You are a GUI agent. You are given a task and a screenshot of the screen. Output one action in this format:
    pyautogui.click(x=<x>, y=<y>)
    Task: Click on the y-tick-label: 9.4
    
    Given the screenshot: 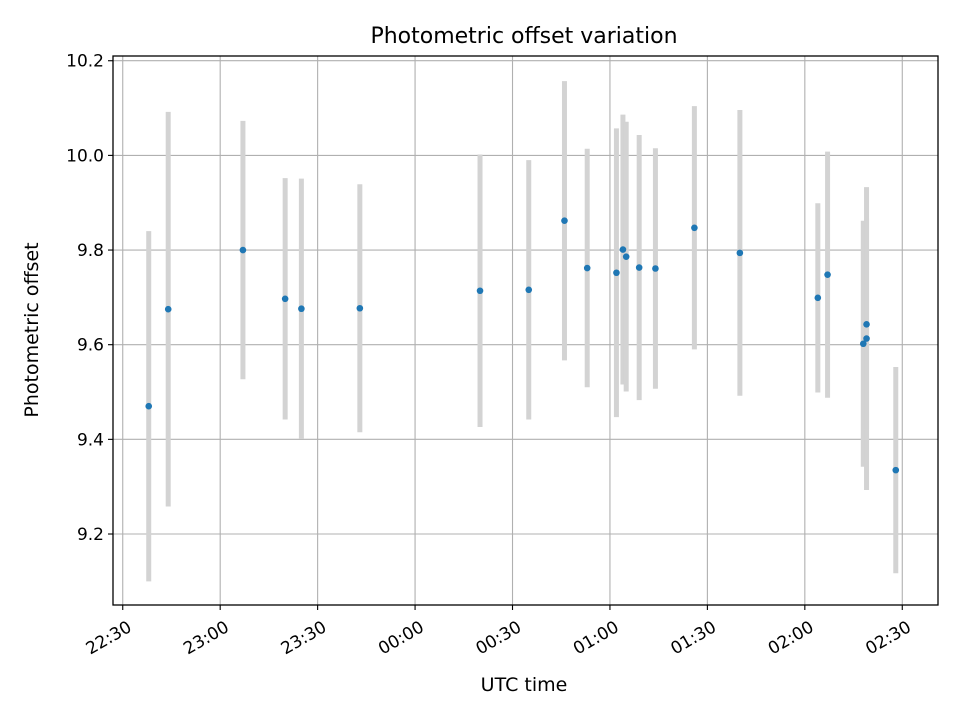 What is the action you would take?
    pyautogui.click(x=90, y=440)
    